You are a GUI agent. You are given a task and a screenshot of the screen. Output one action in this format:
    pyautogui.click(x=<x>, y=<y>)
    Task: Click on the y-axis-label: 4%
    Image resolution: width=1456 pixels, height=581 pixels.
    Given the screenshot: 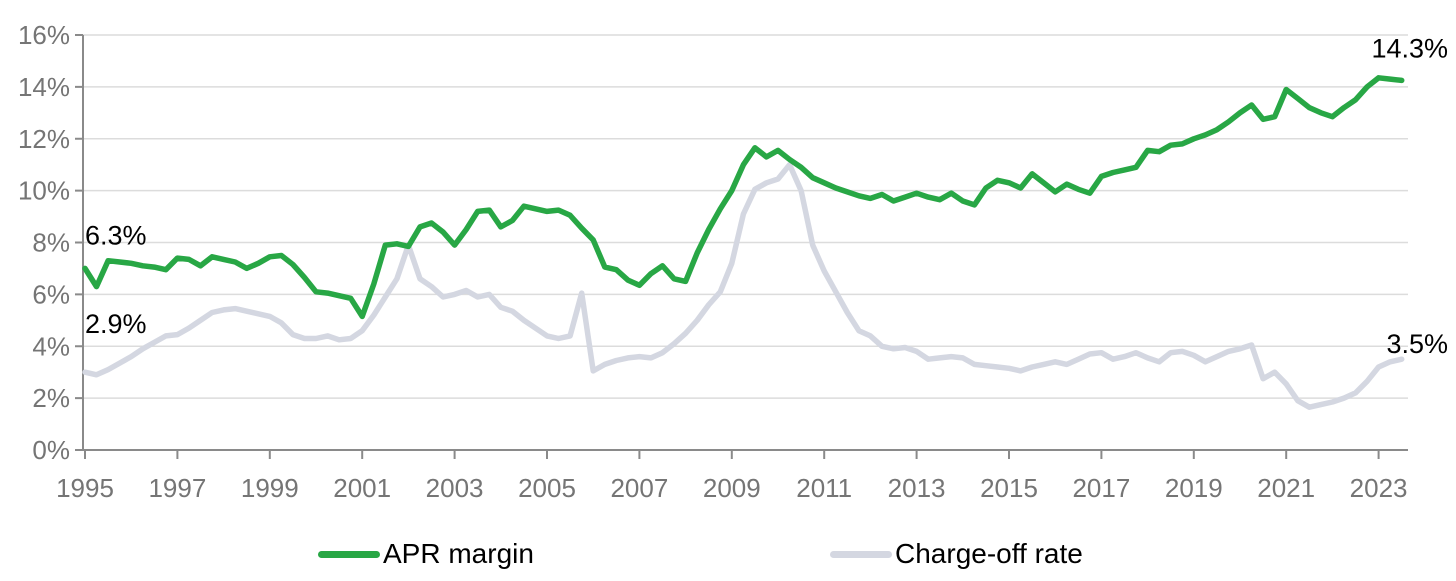 What is the action you would take?
    pyautogui.click(x=51, y=346)
    